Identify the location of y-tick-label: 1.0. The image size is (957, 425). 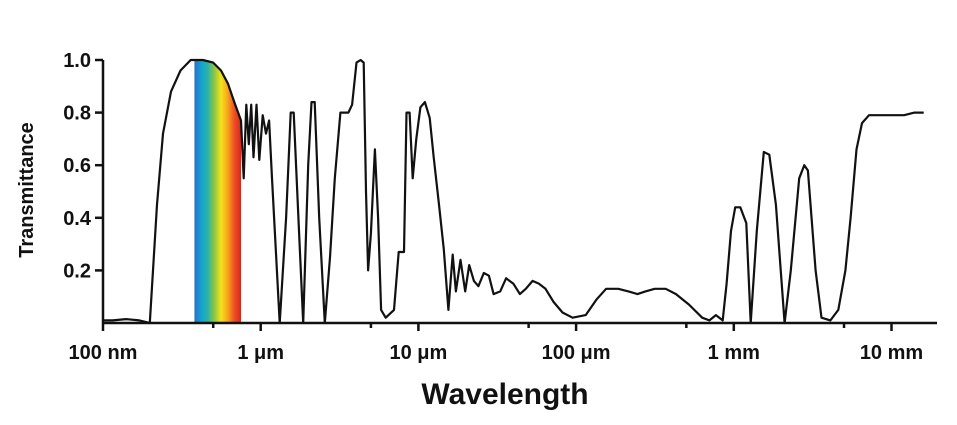
(77, 61).